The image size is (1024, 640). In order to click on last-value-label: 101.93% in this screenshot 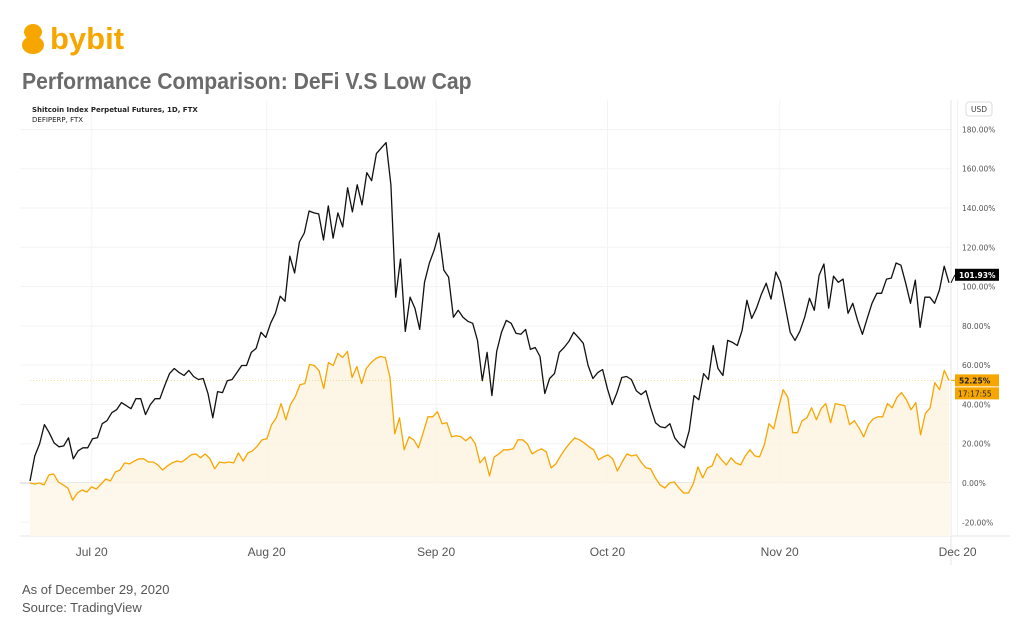, I will do `click(977, 275)`.